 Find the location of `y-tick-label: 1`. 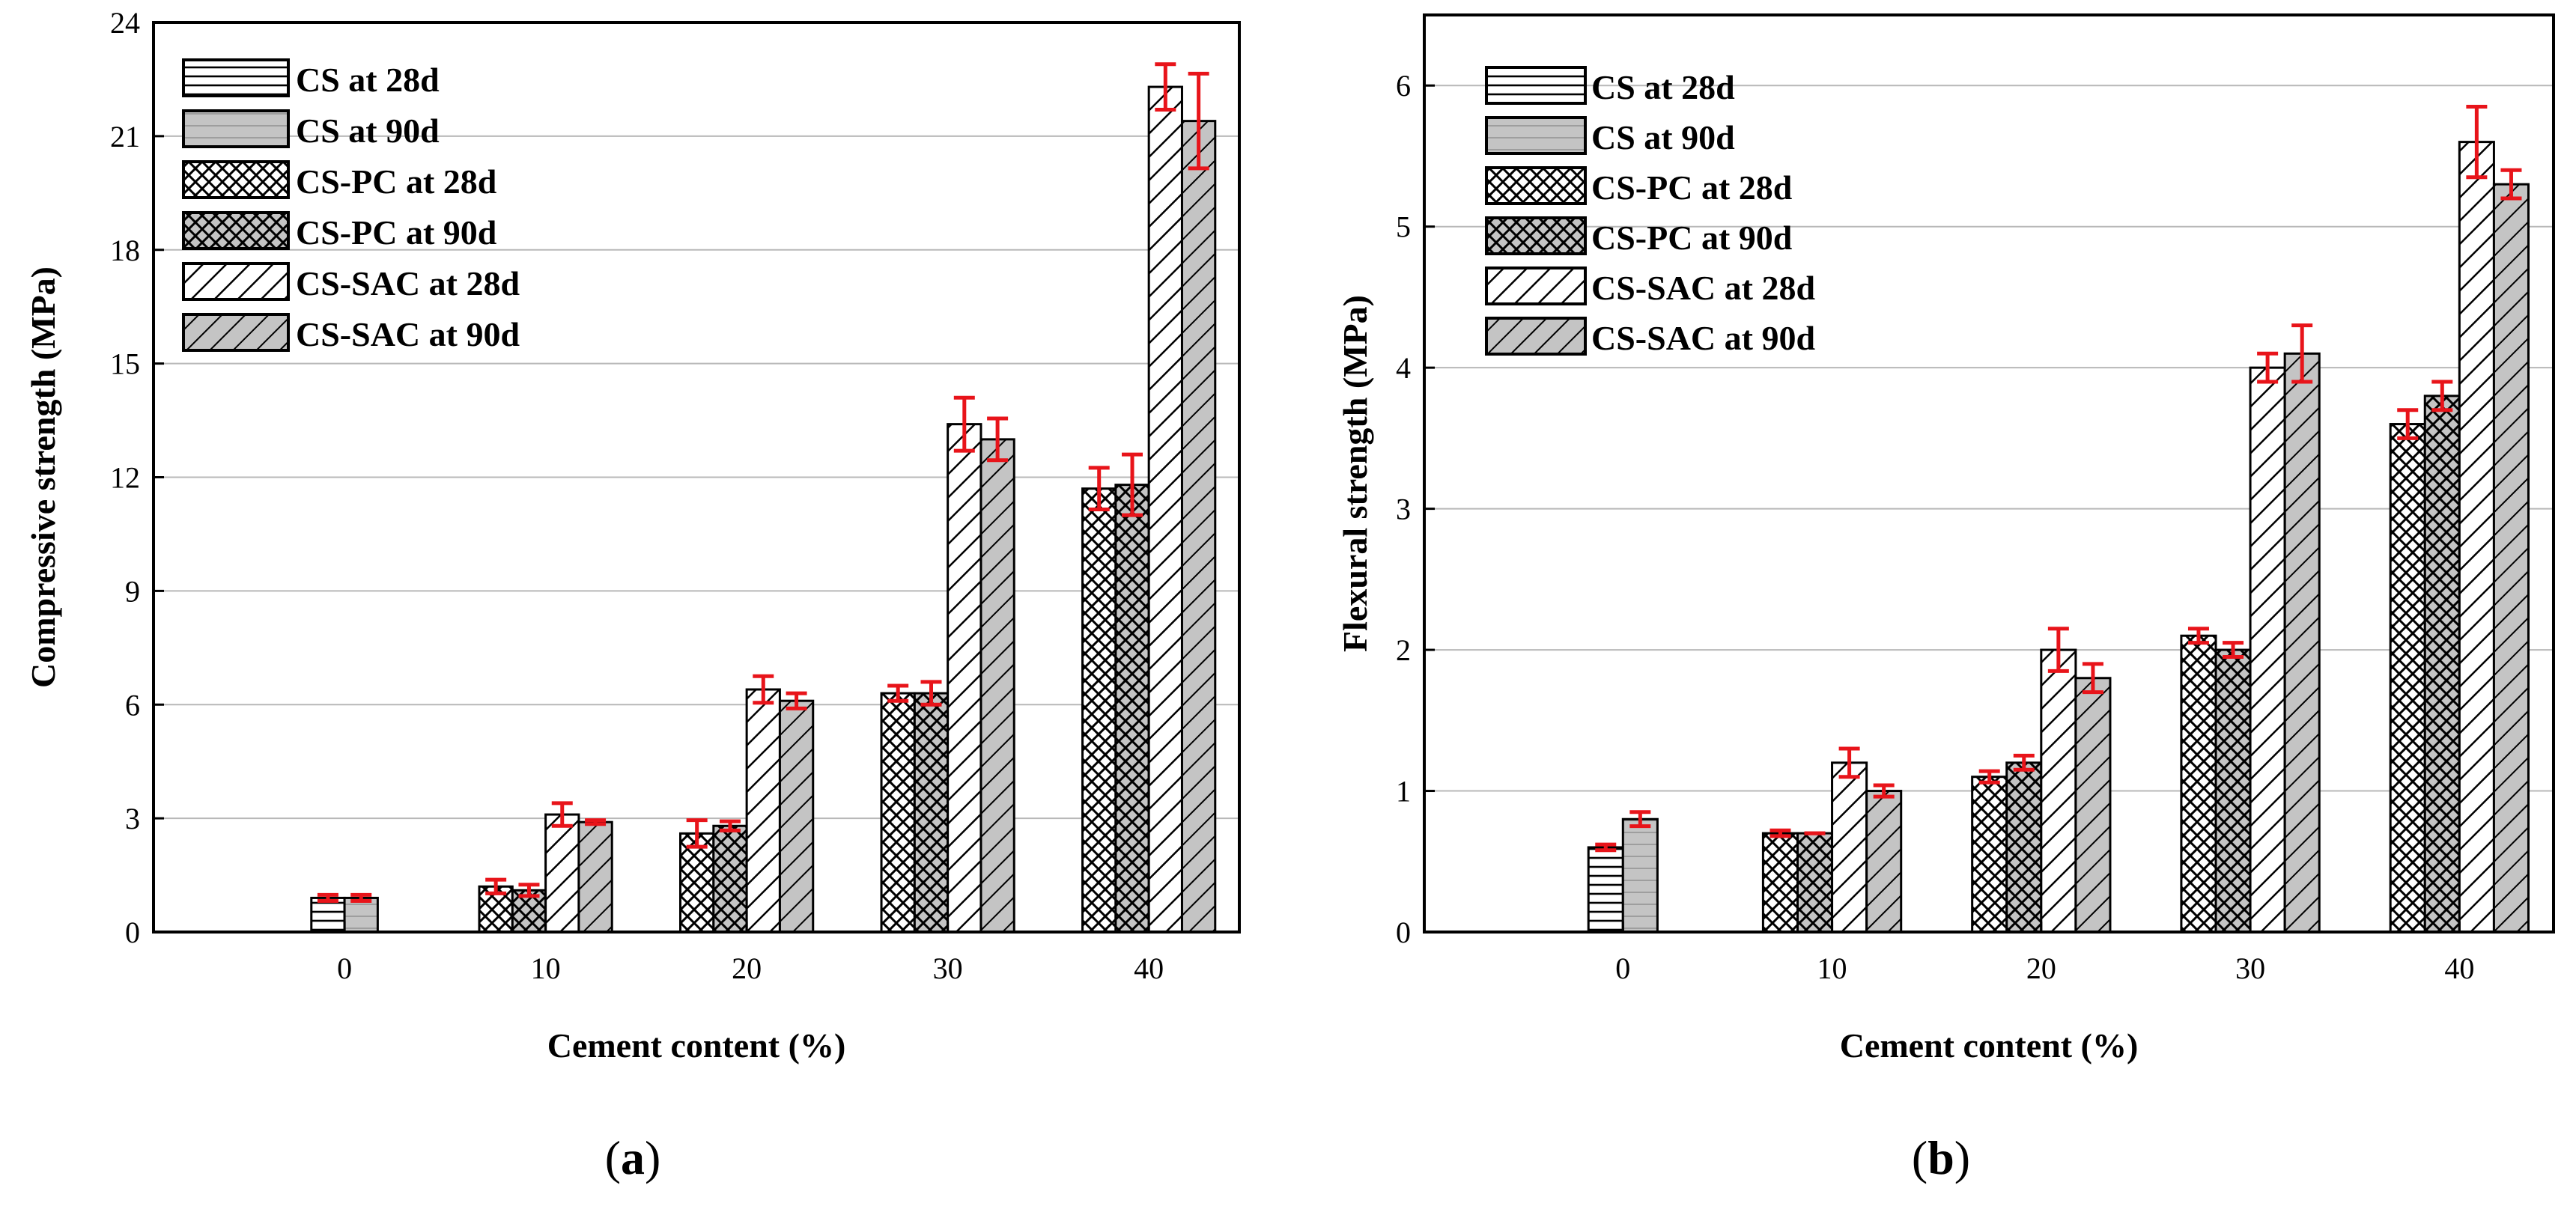

y-tick-label: 1 is located at coordinates (1403, 791).